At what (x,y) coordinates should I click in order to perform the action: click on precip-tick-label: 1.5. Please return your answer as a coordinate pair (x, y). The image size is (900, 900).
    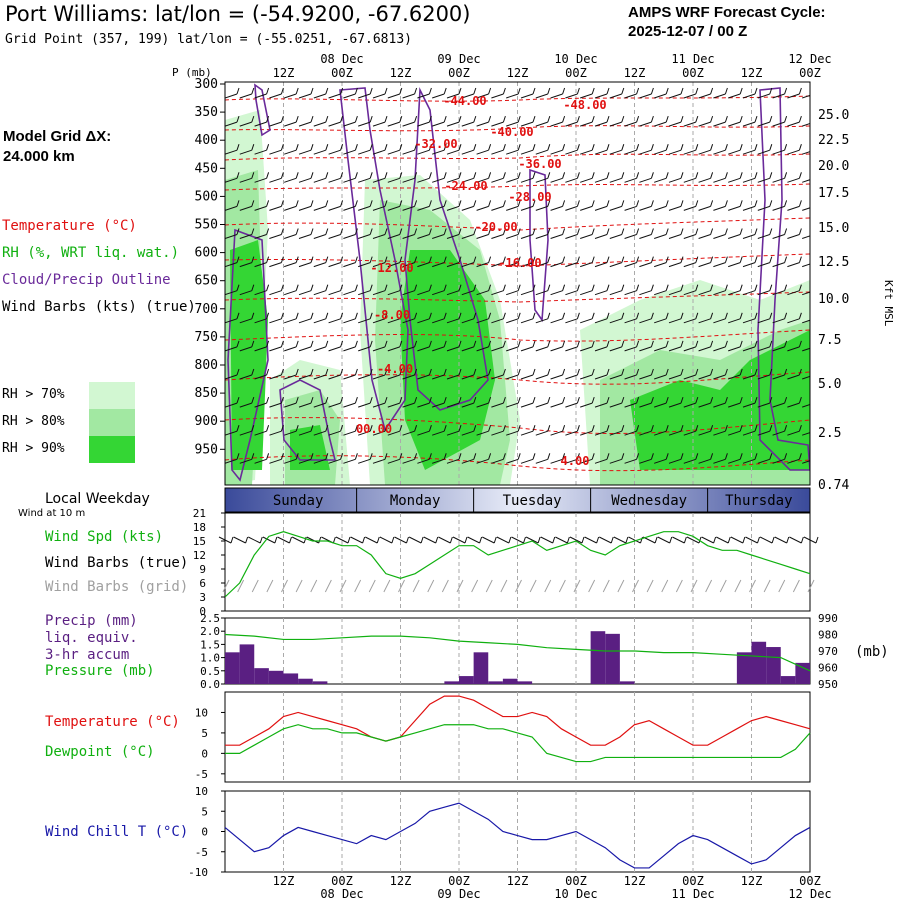
    Looking at the image, I should click on (210, 644).